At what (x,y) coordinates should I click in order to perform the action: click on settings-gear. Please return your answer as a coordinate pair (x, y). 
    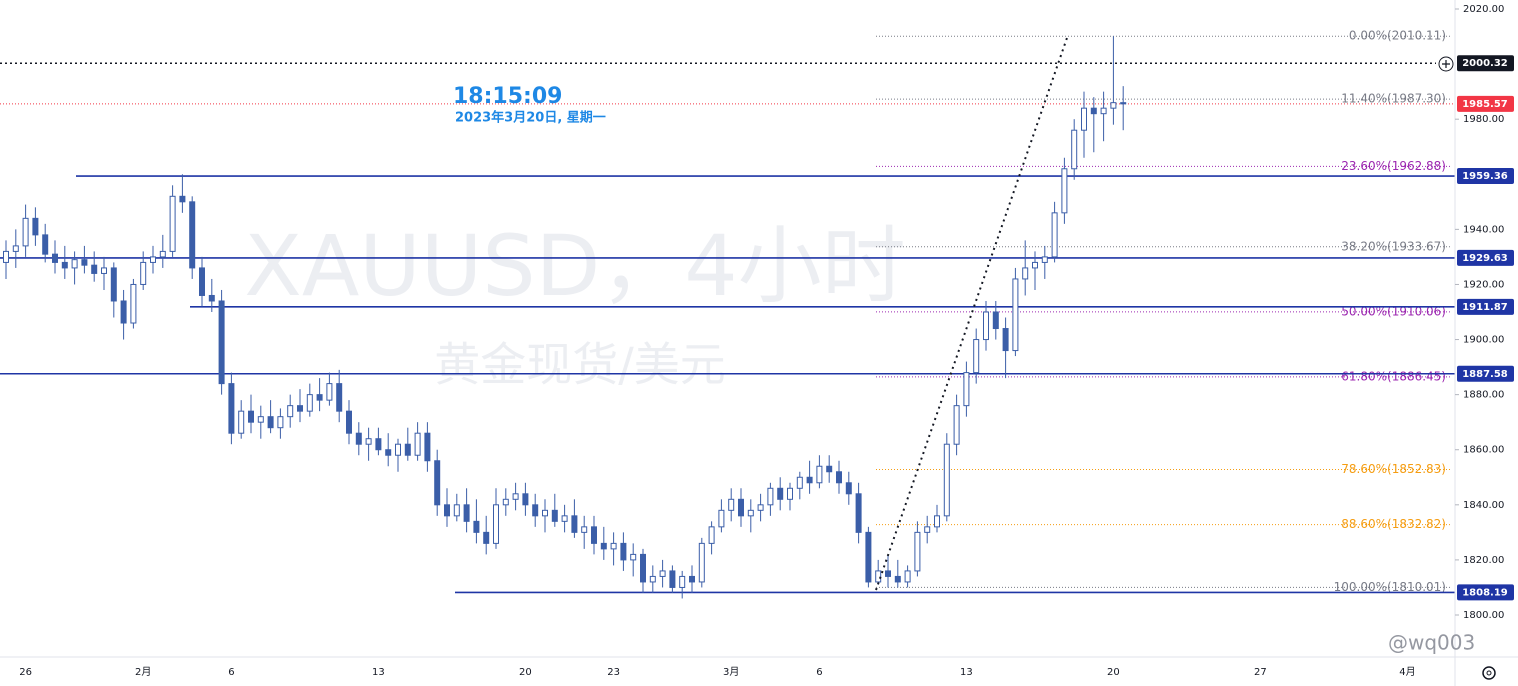
    Looking at the image, I should click on (1489, 673).